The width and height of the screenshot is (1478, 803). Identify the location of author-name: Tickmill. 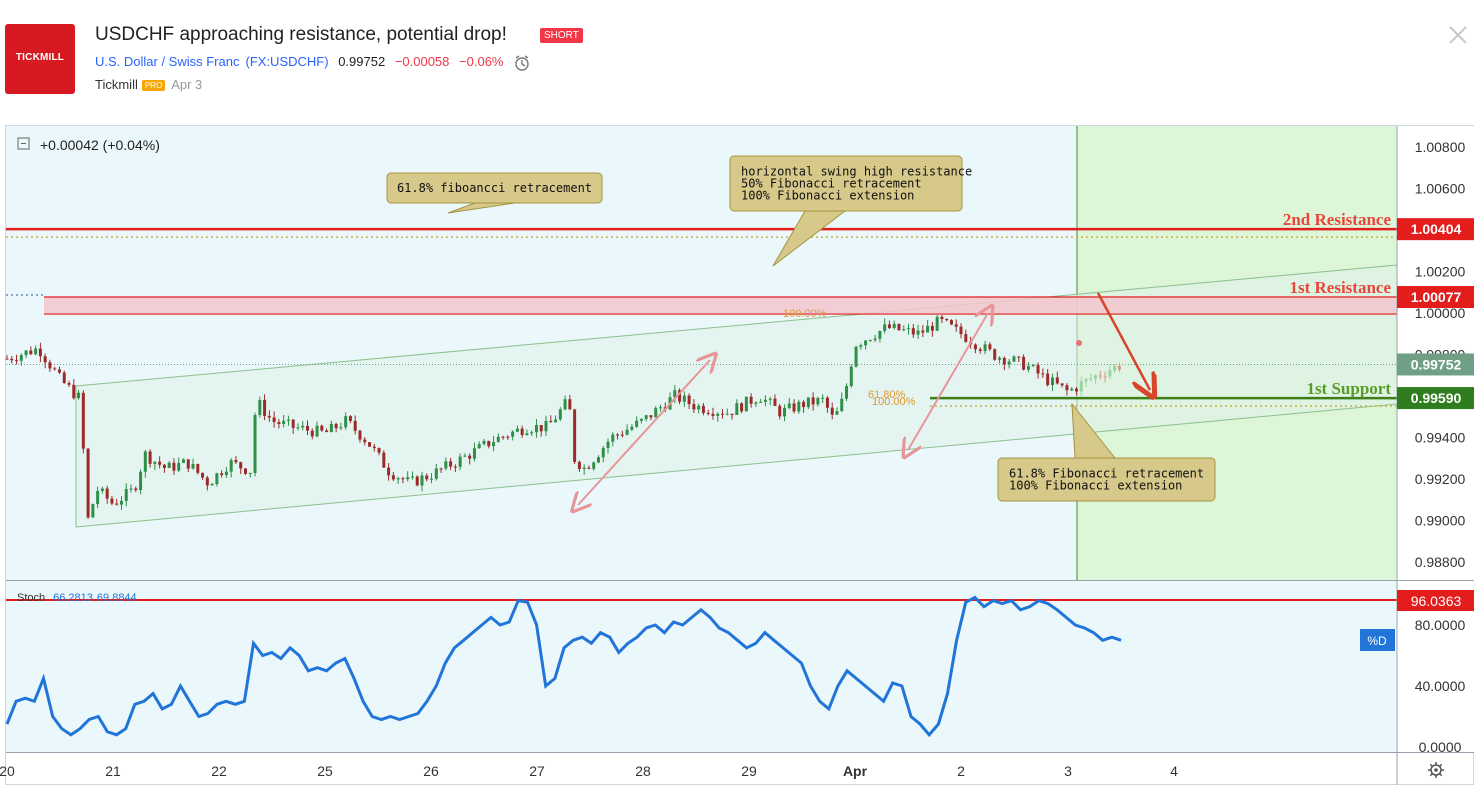
(116, 84).